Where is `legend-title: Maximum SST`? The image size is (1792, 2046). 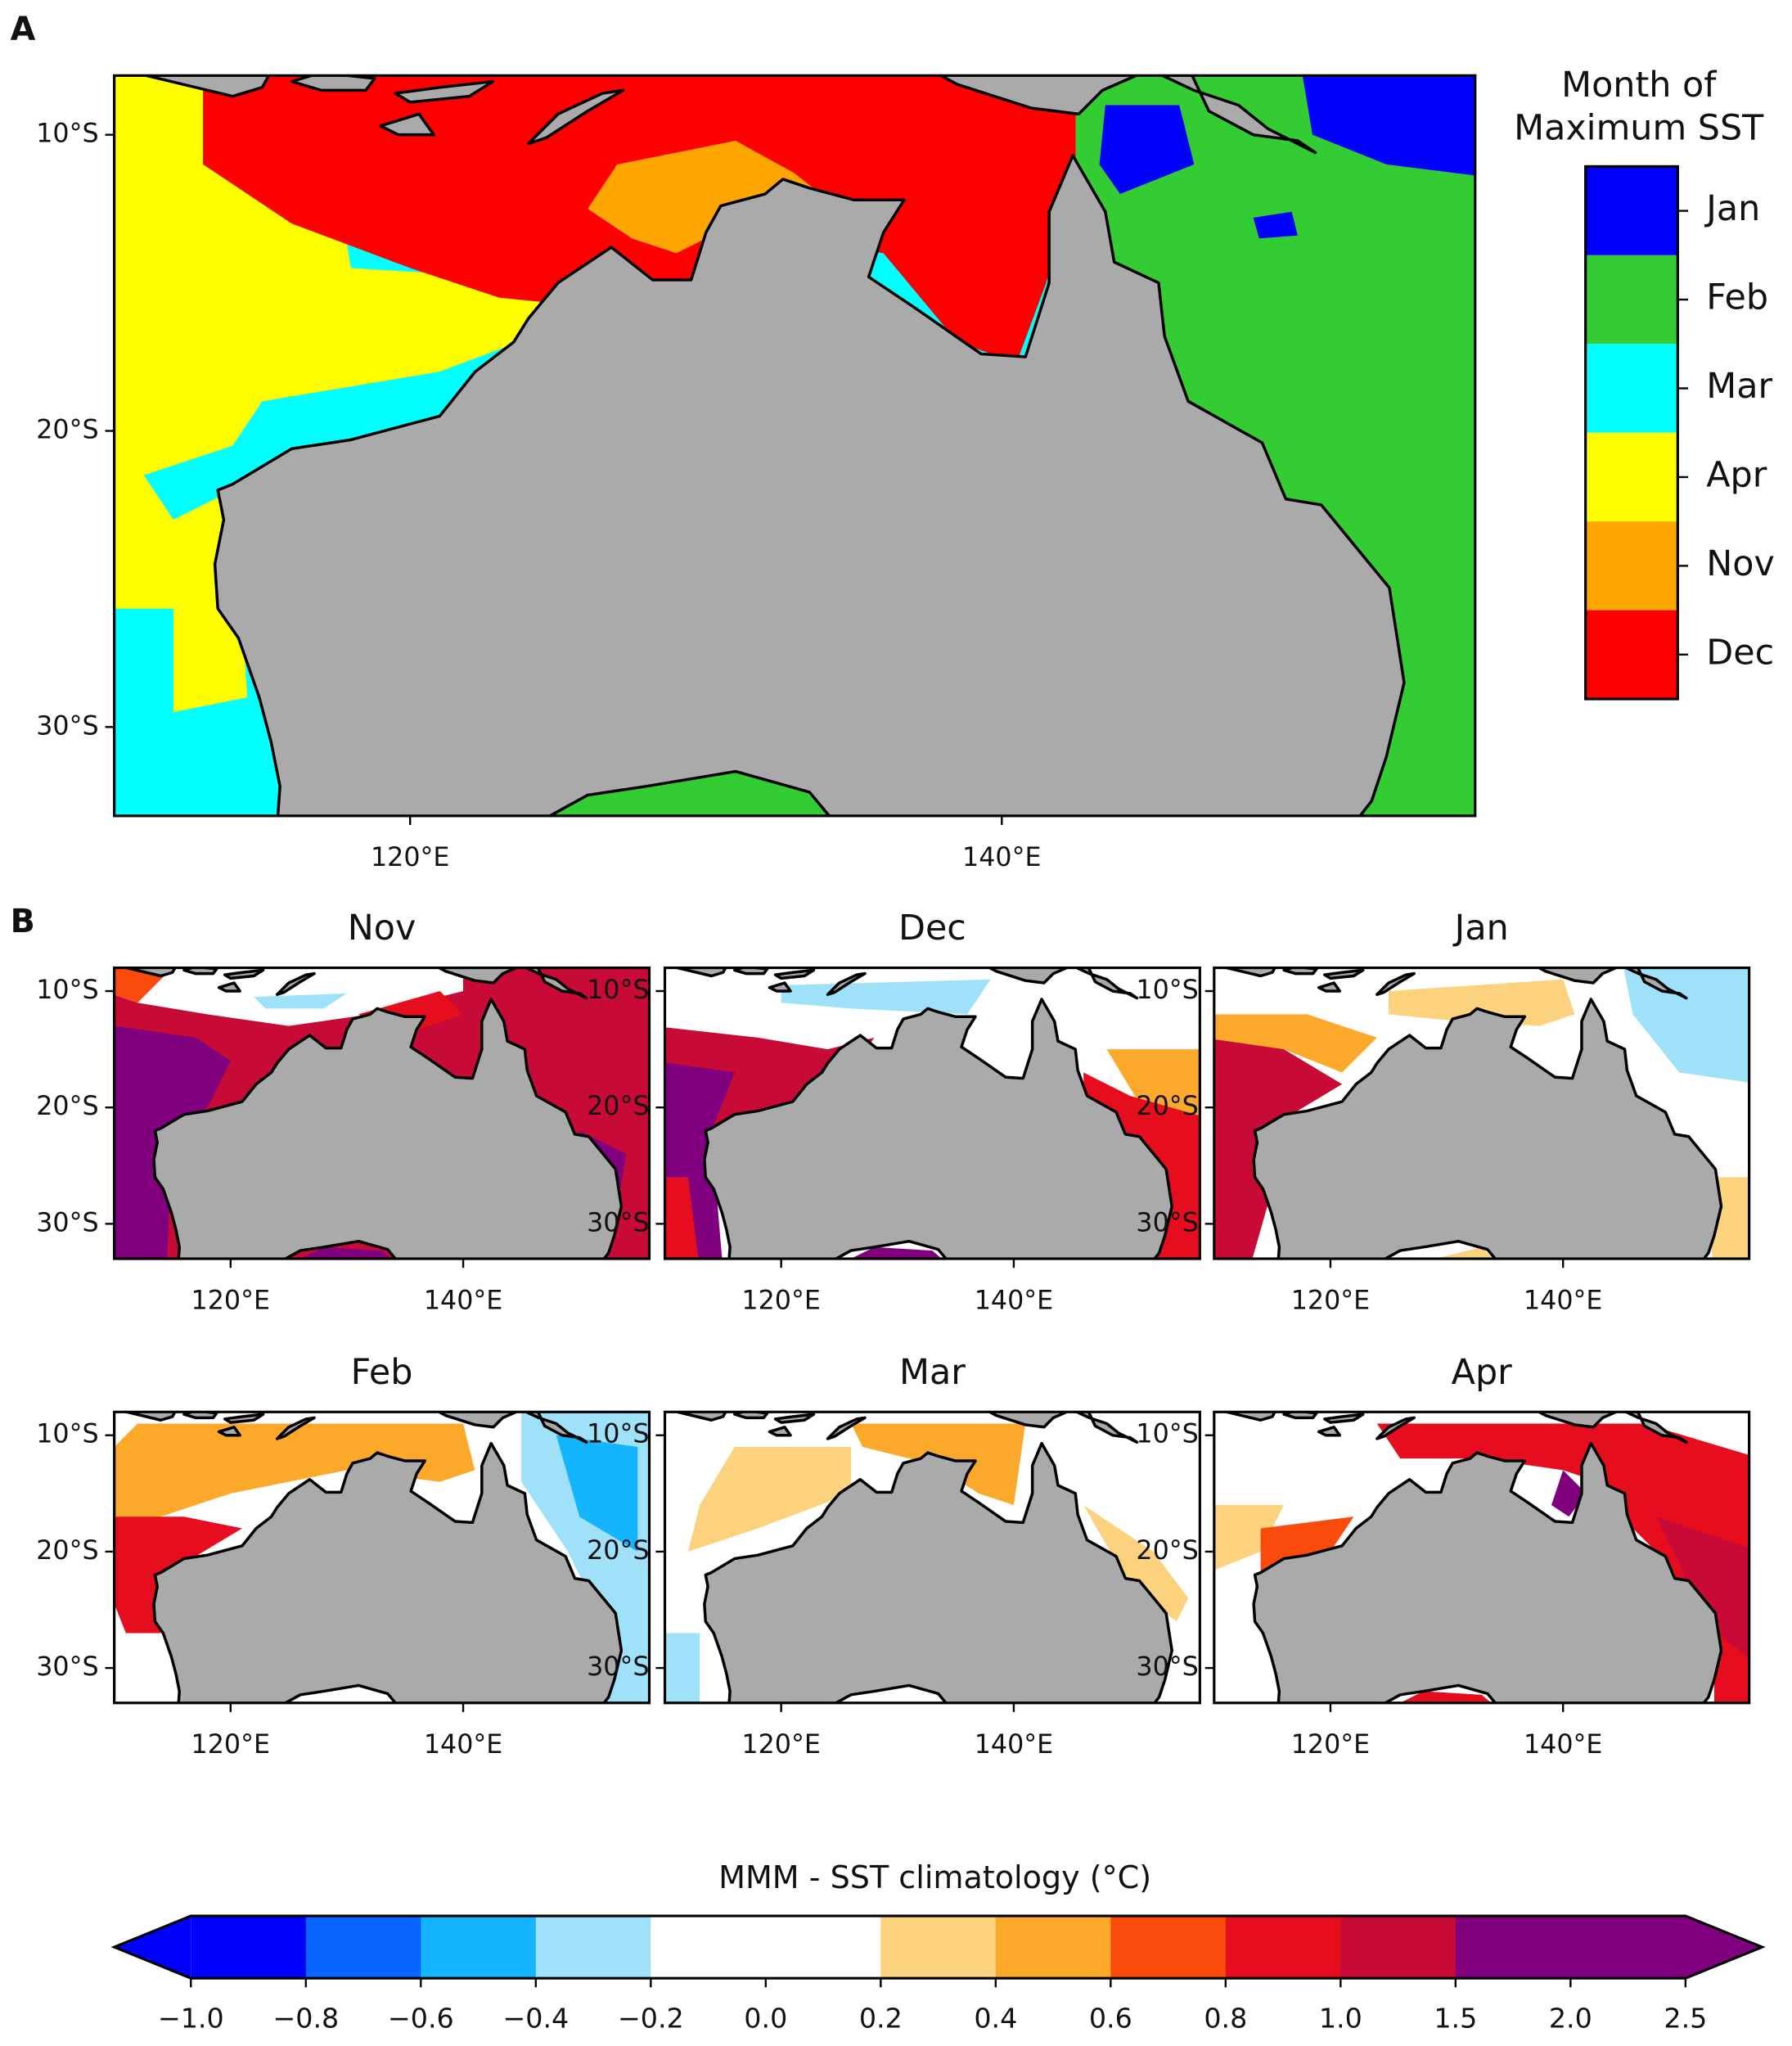 legend-title: Maximum SST is located at coordinates (1639, 127).